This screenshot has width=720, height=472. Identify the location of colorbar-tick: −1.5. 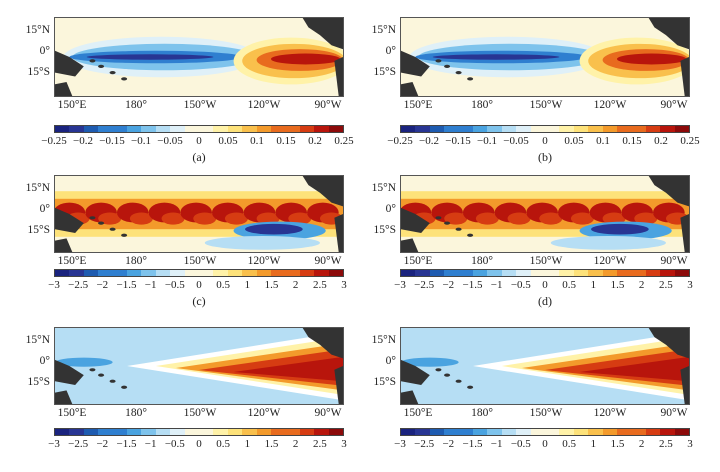
(472, 285).